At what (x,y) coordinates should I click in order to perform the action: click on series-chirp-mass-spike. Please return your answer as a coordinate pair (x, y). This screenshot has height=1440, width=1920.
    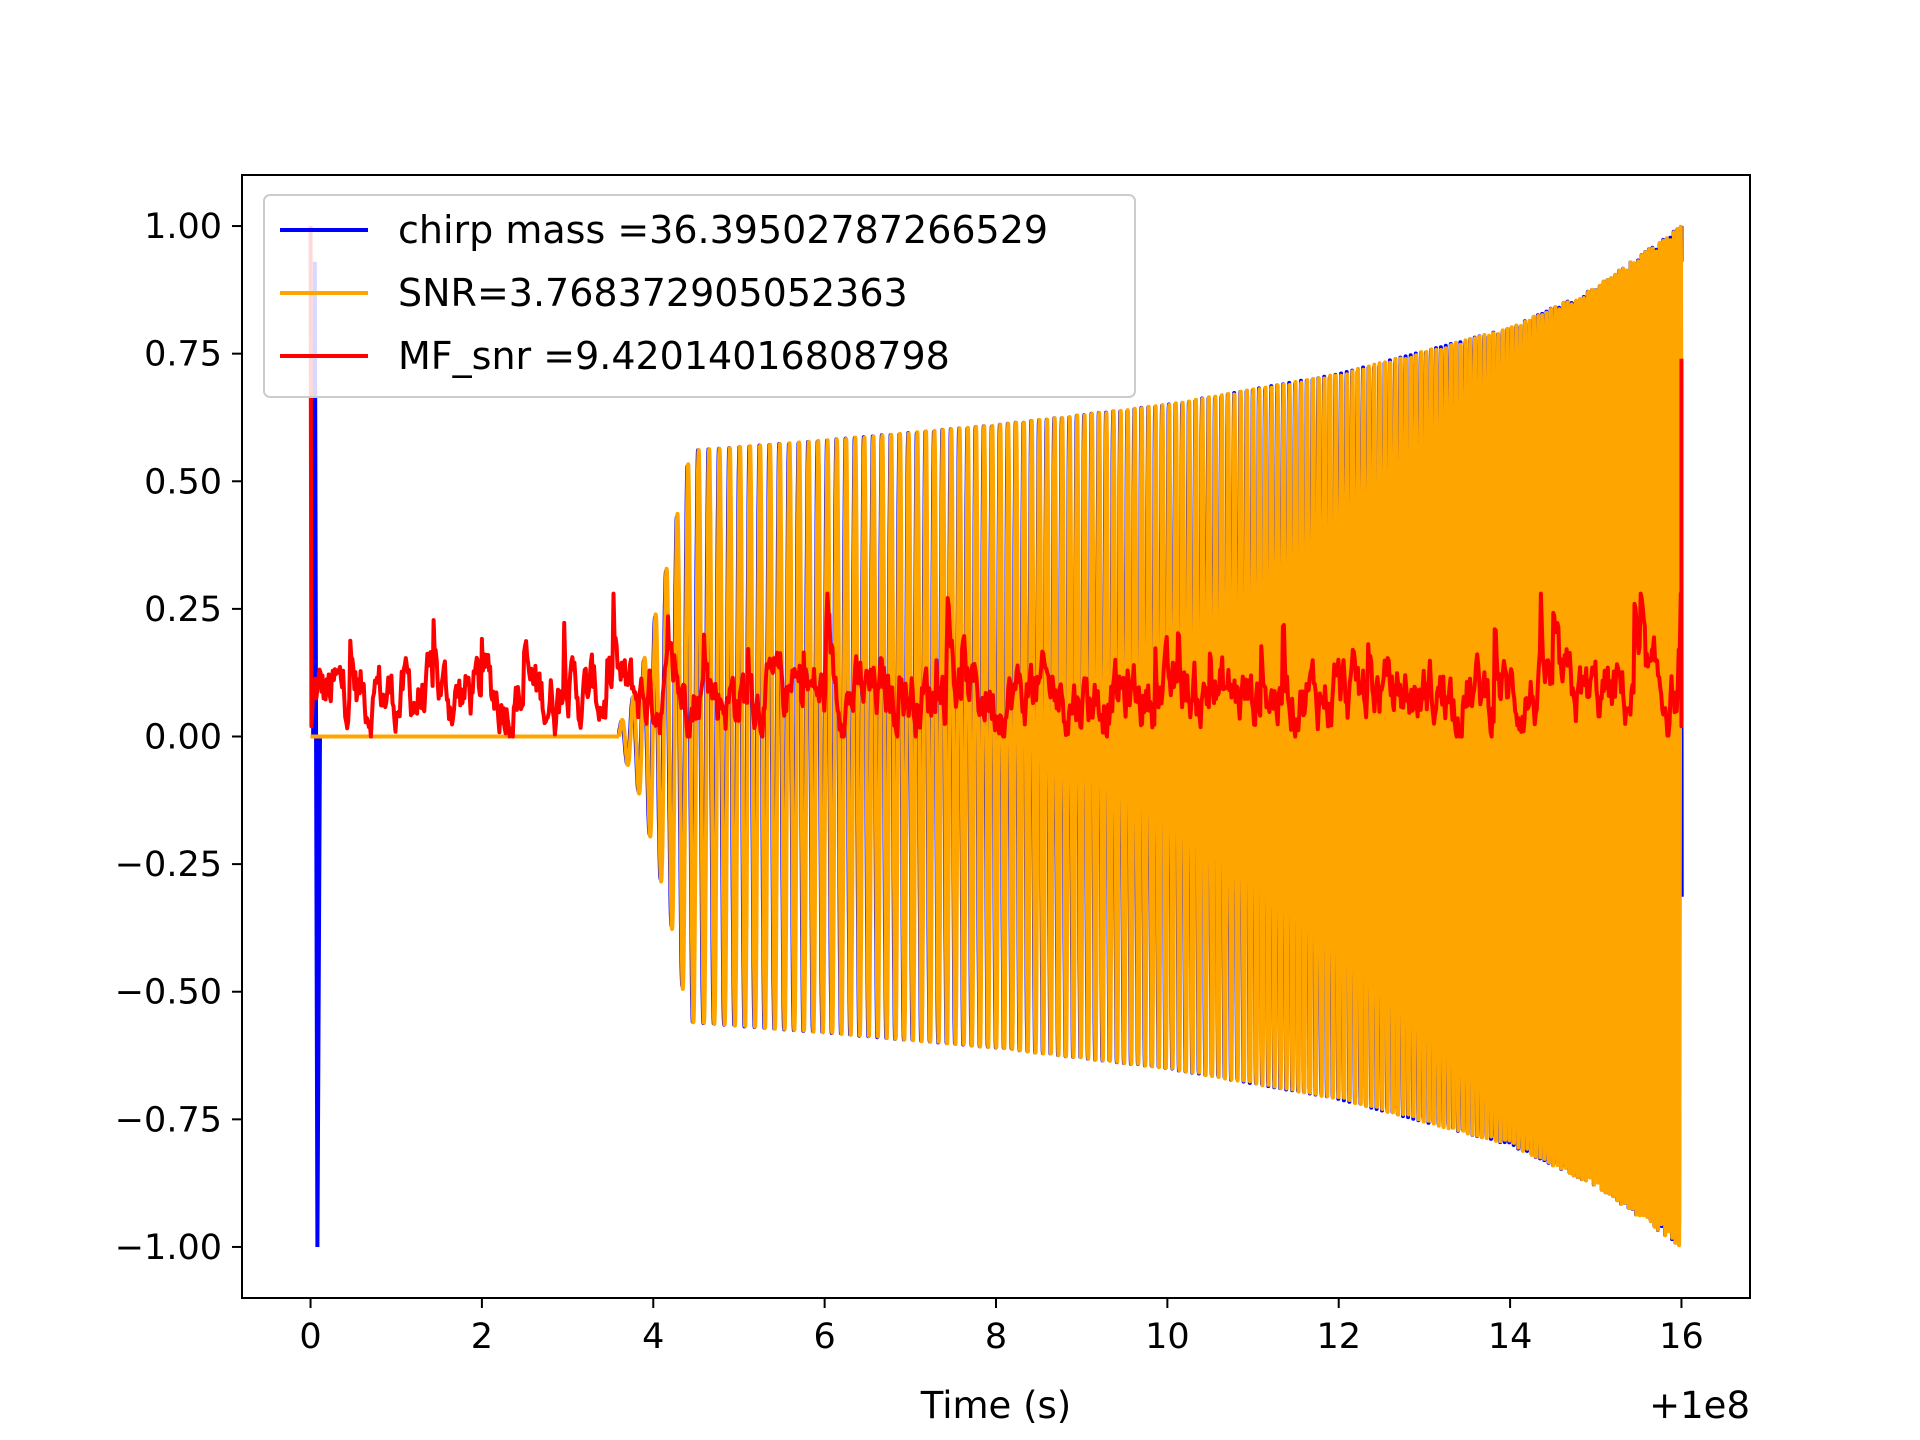
    Looking at the image, I should click on (316, 754).